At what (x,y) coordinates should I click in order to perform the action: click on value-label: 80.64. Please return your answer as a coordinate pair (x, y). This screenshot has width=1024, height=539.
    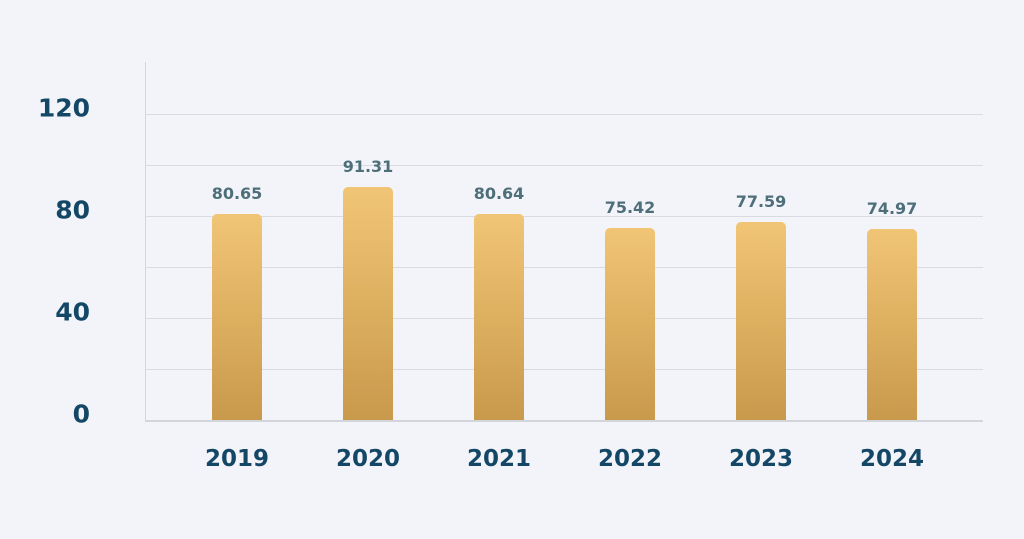
    Looking at the image, I should click on (499, 194).